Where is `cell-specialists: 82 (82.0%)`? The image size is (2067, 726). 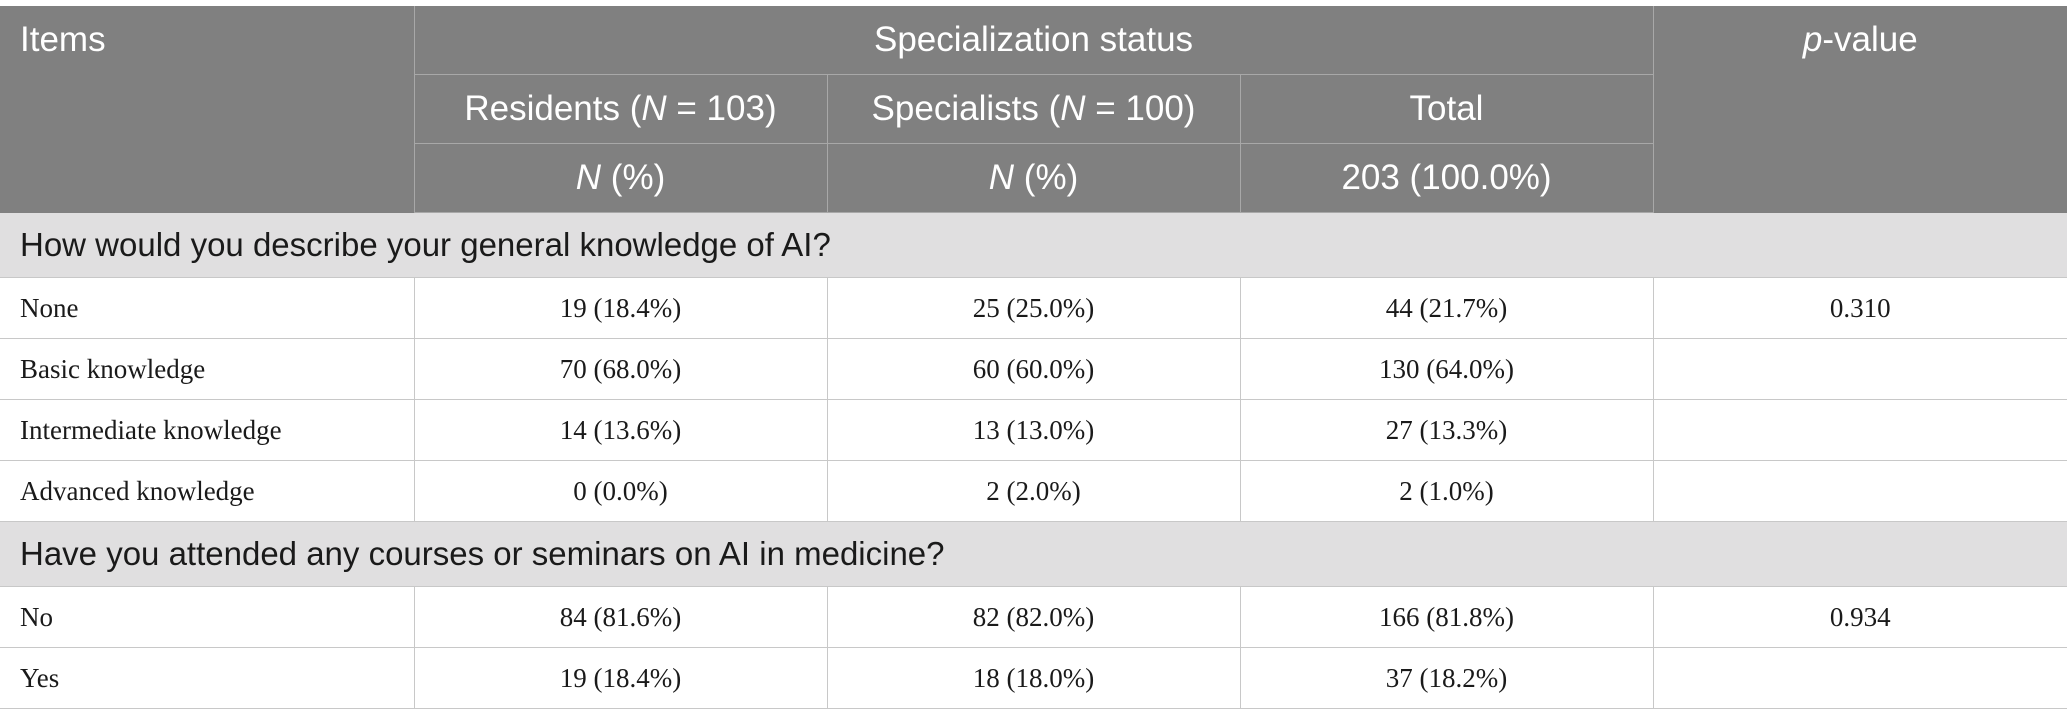 cell-specialists: 82 (82.0%) is located at coordinates (1034, 617).